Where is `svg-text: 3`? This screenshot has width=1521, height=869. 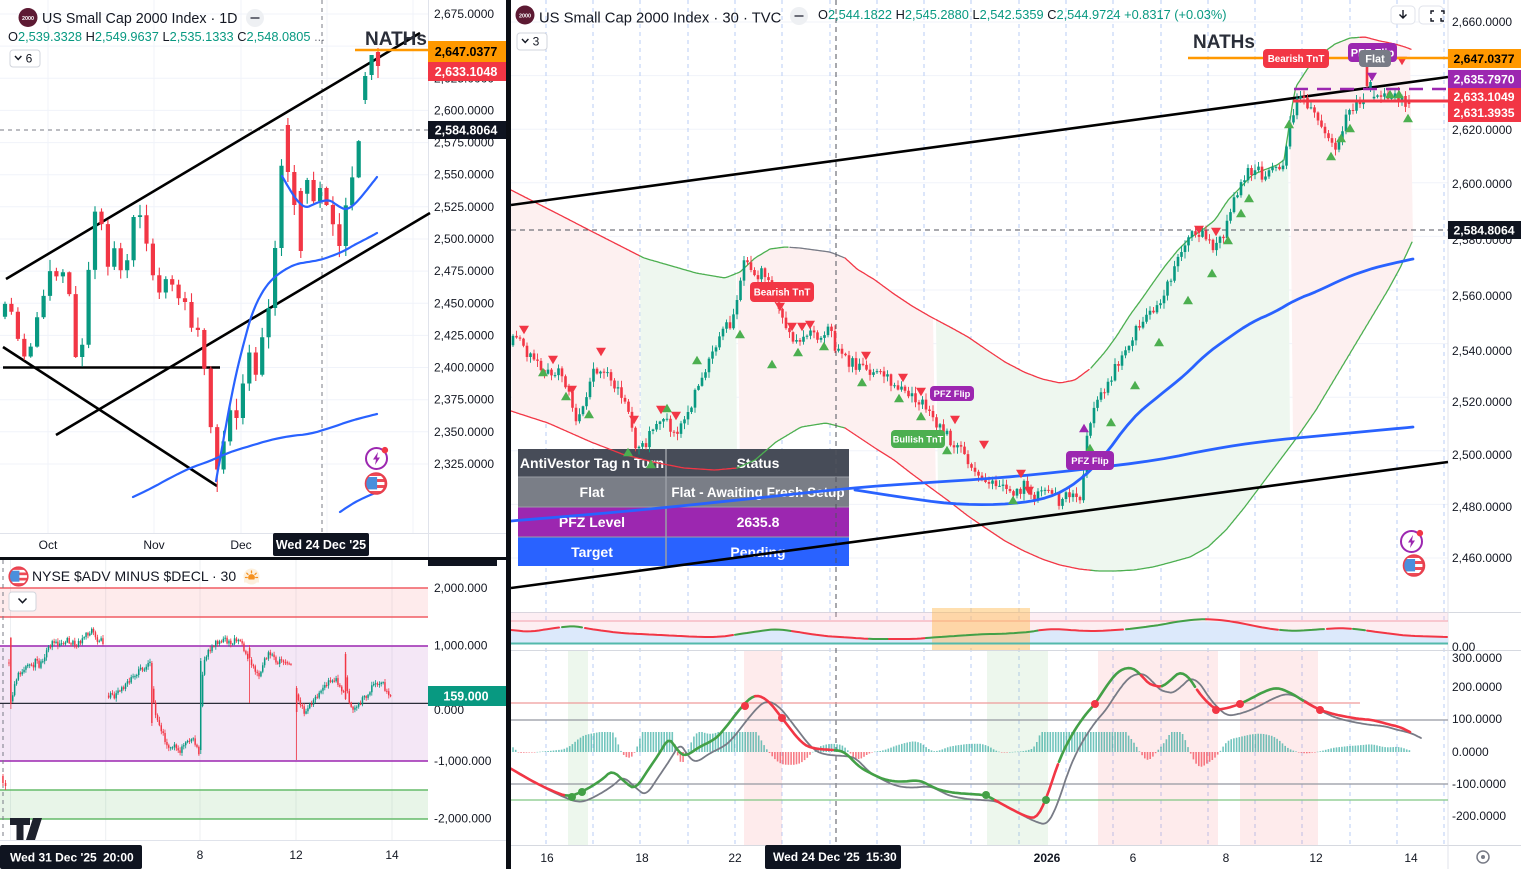 svg-text: 3 is located at coordinates (536, 42).